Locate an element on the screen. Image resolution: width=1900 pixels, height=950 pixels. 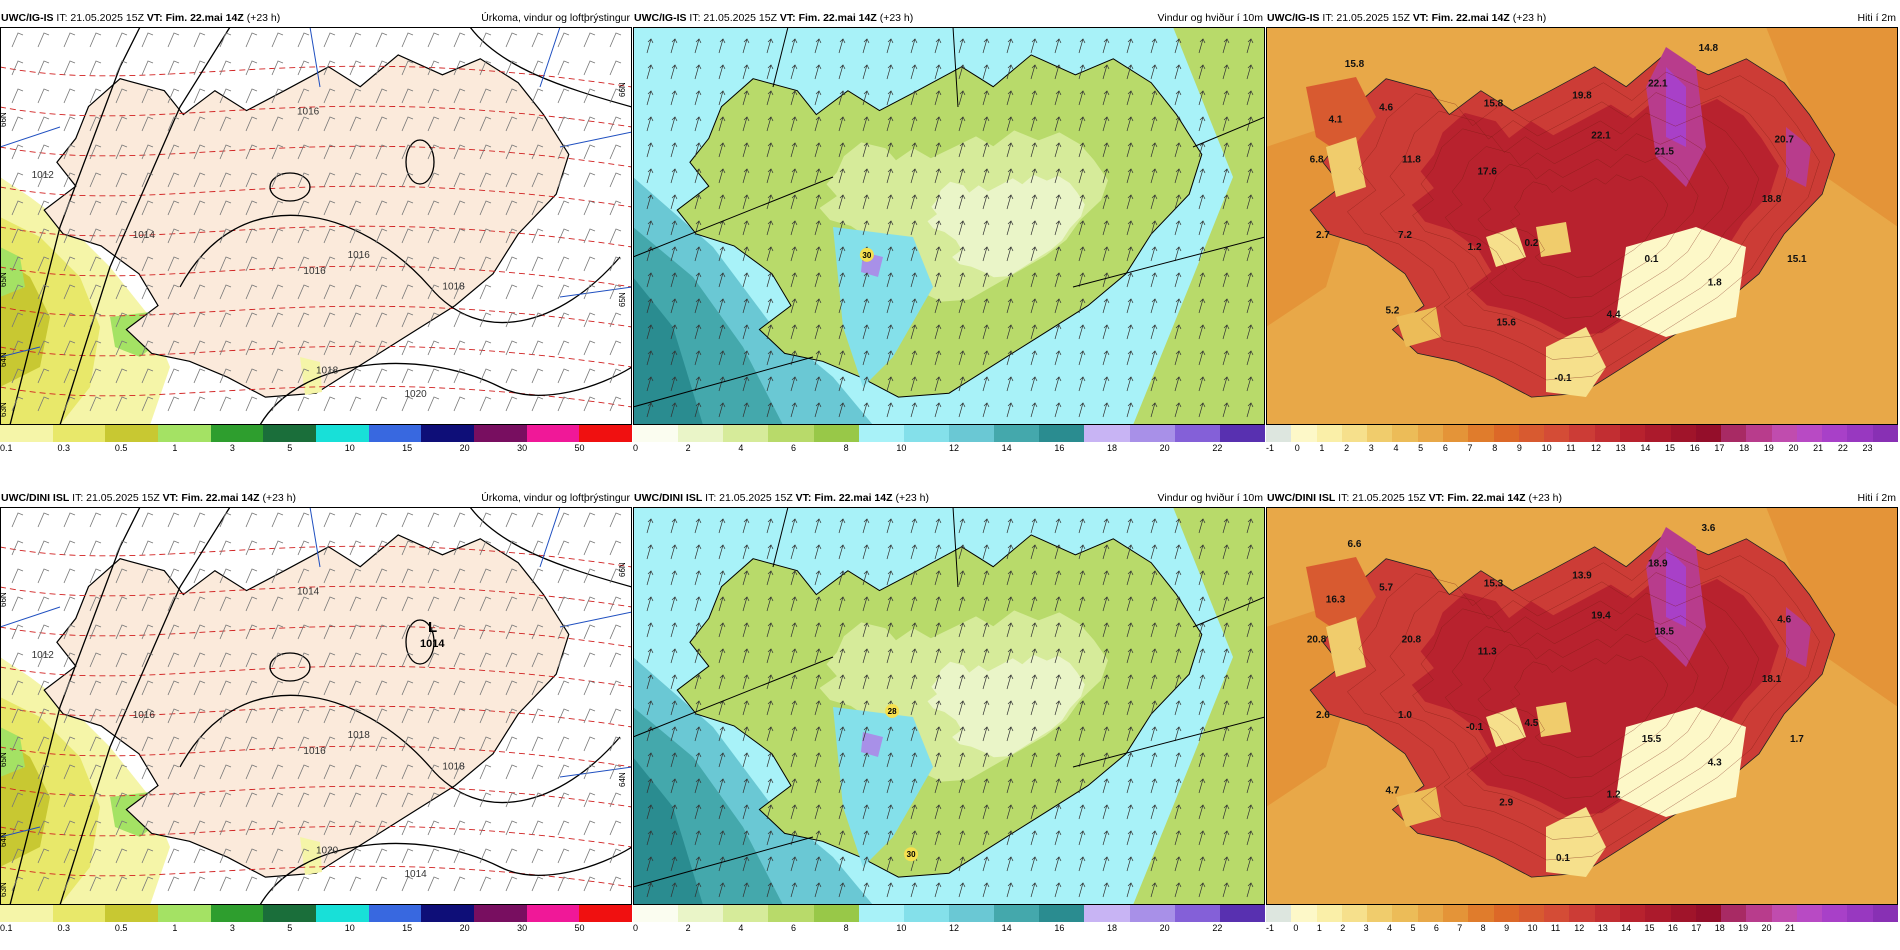
lead-time: (+23 h) is located at coordinates (1528, 18).